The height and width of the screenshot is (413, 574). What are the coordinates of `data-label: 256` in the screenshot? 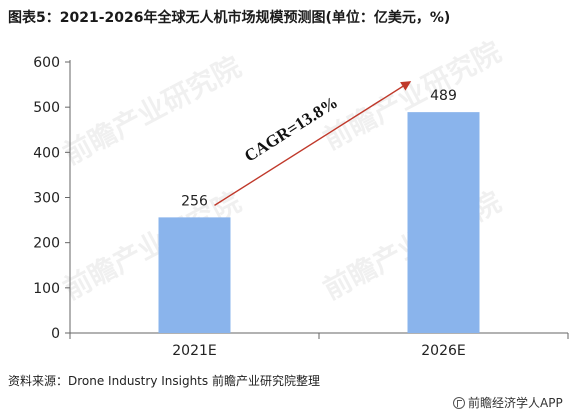 It's located at (194, 201).